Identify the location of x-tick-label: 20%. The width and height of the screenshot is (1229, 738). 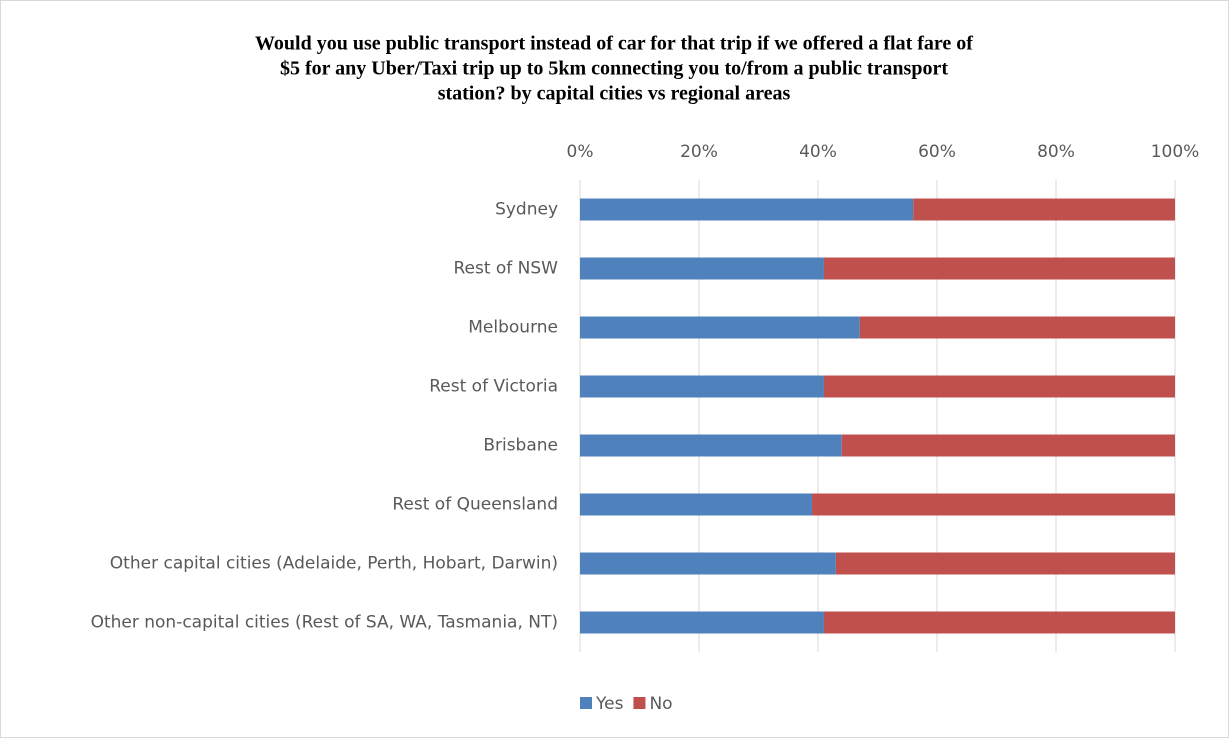
(699, 152).